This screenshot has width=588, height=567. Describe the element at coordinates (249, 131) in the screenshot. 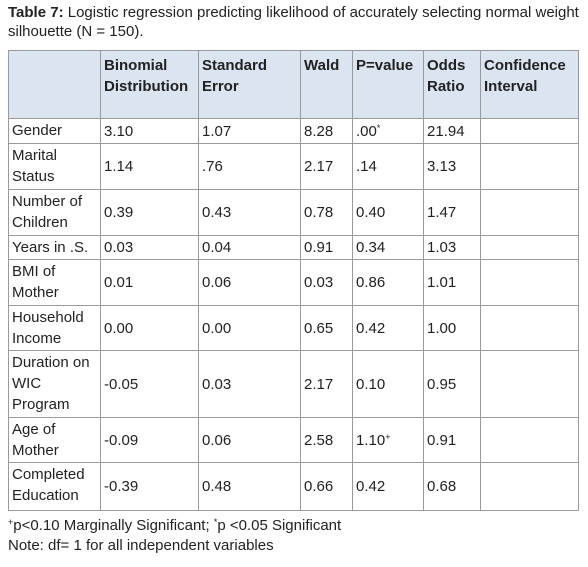

I see `data-cell: 1.07` at that location.